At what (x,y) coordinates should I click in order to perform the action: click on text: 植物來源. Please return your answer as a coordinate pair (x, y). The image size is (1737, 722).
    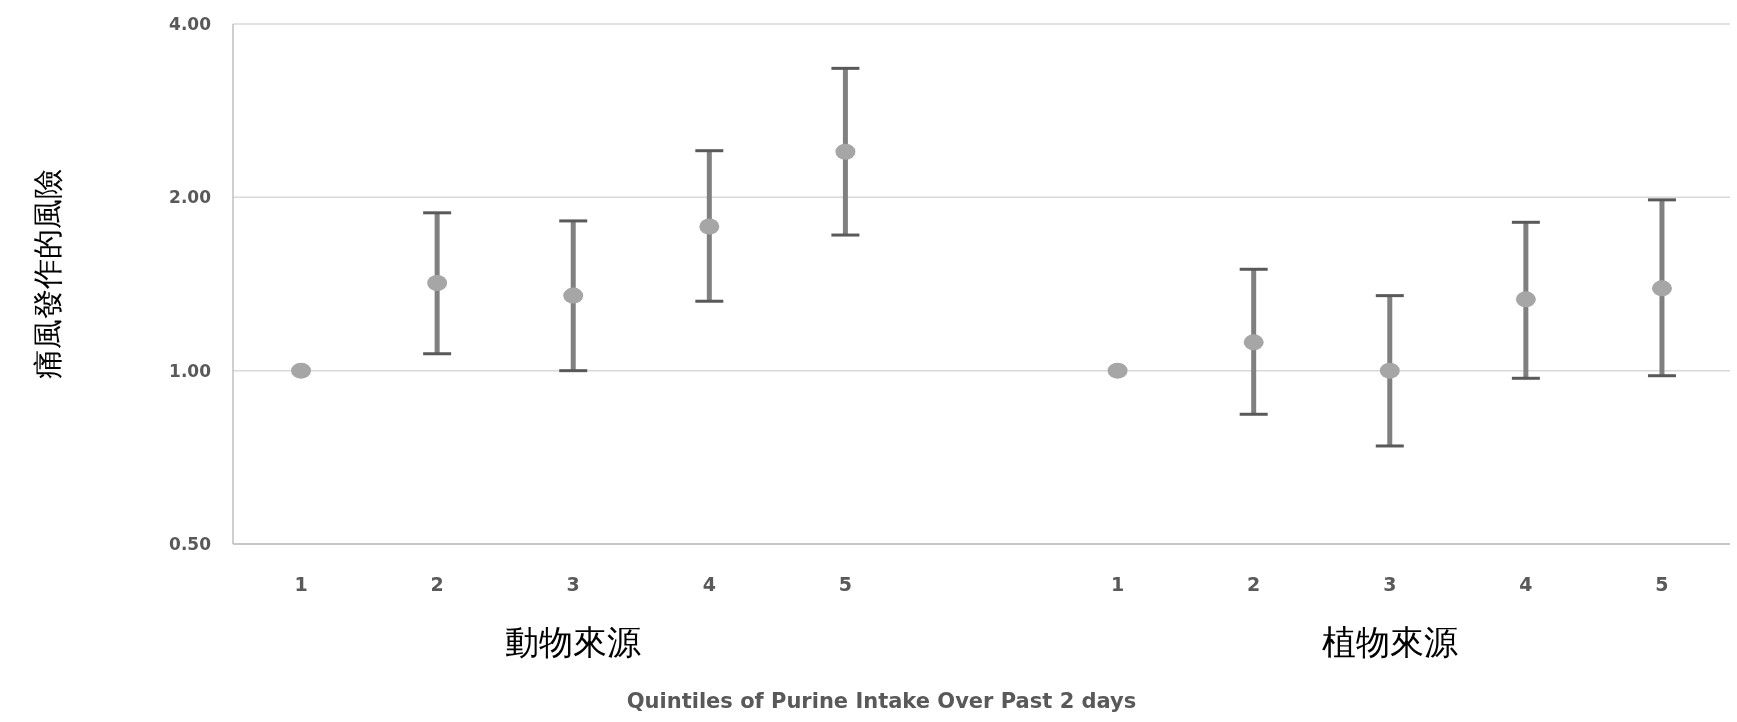
    Looking at the image, I should click on (1389, 642).